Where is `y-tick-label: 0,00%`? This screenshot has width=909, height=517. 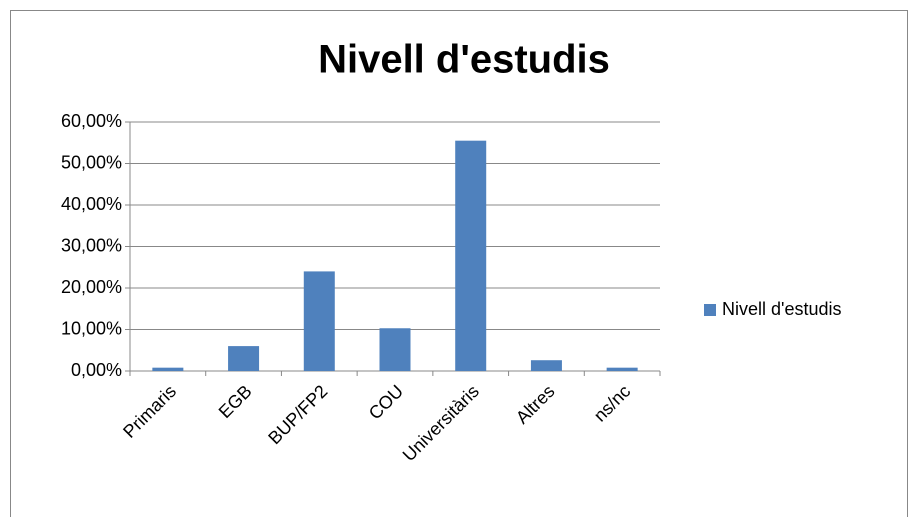
y-tick-label: 0,00% is located at coordinates (96, 370).